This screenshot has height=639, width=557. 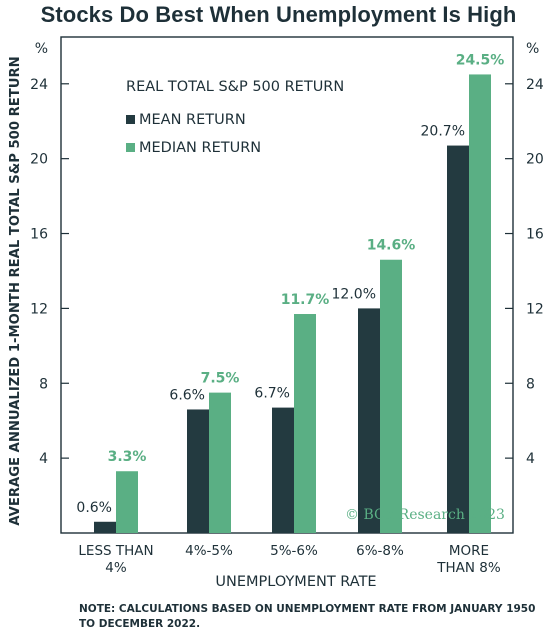 I want to click on legend-swatch-mean, so click(x=130, y=119).